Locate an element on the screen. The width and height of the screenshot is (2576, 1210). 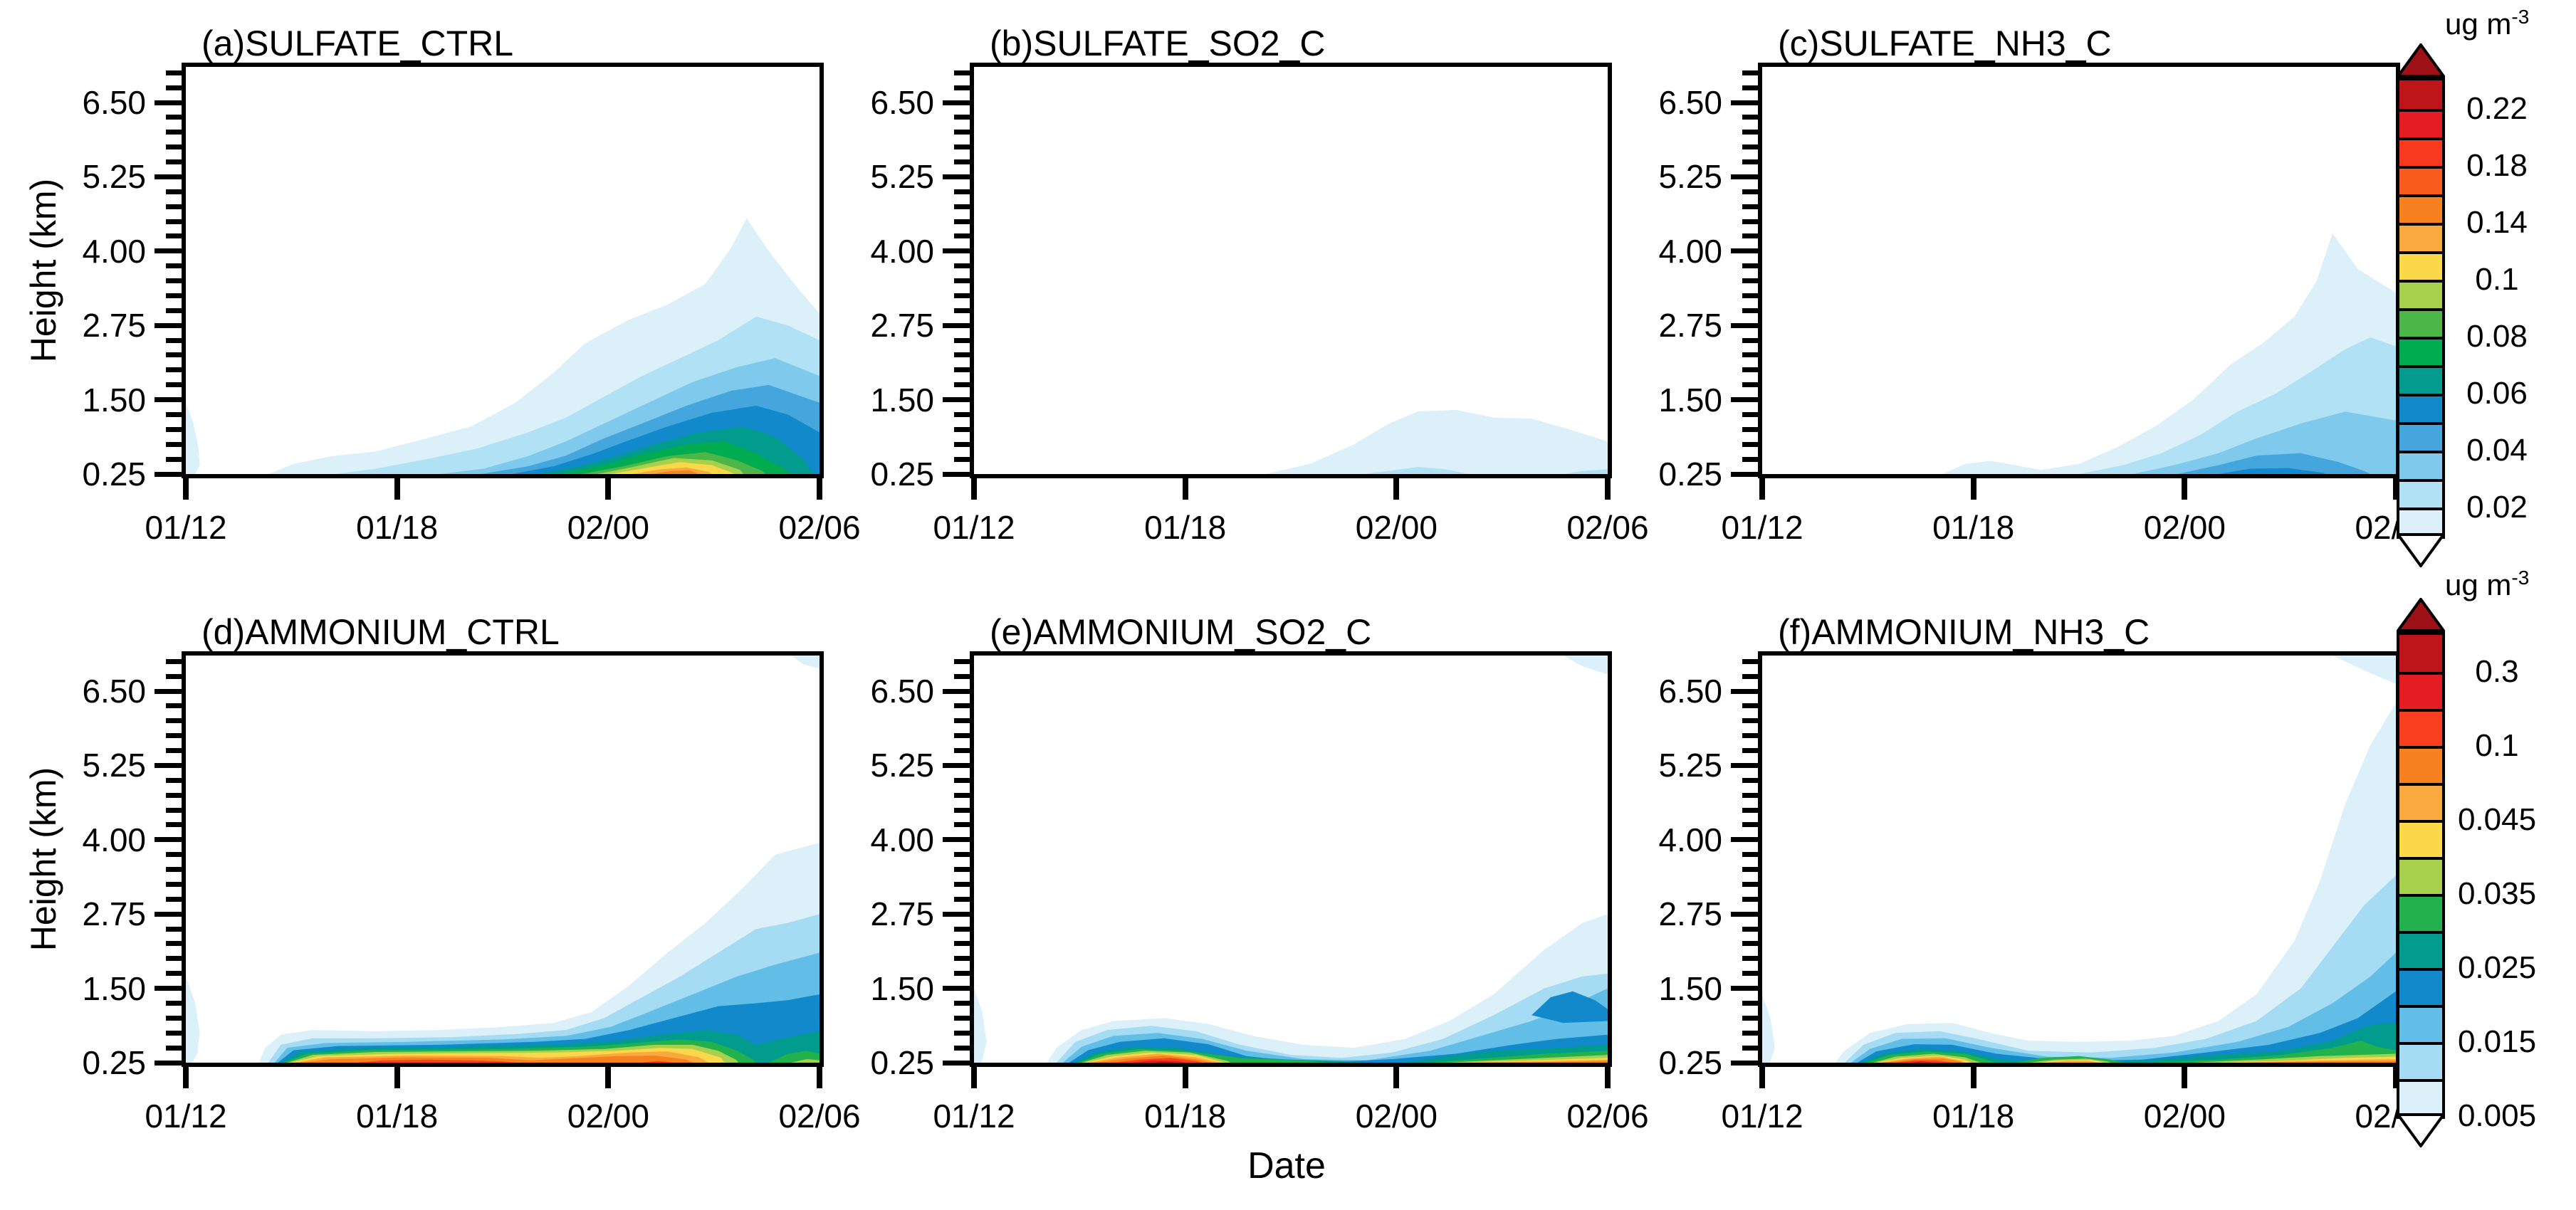
colorbar-tick-label: 0.22 is located at coordinates (2497, 109).